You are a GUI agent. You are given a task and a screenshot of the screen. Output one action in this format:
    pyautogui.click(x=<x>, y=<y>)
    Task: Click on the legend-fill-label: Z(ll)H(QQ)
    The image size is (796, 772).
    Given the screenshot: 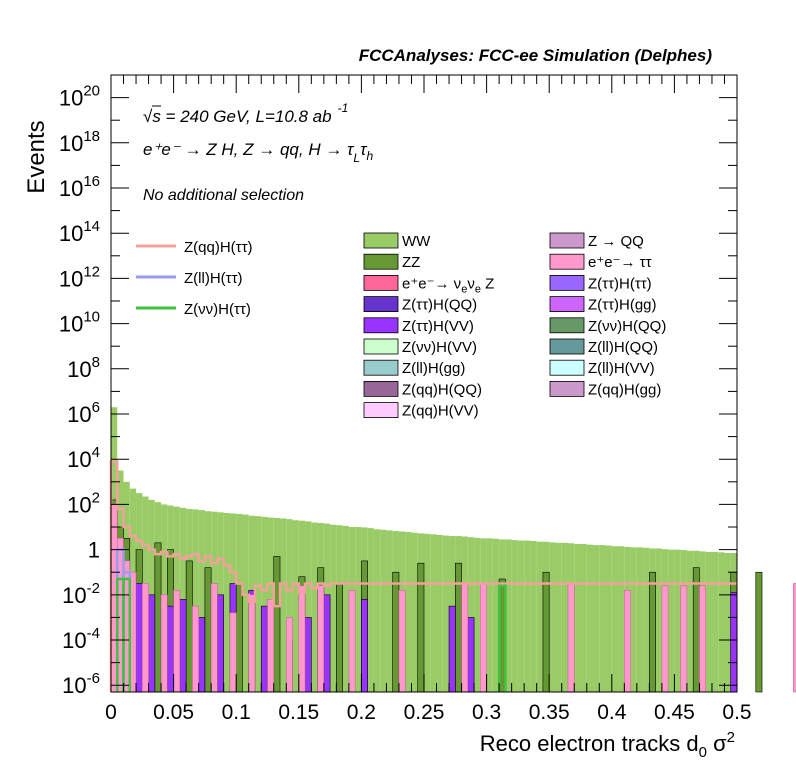 What is the action you would take?
    pyautogui.click(x=623, y=347)
    